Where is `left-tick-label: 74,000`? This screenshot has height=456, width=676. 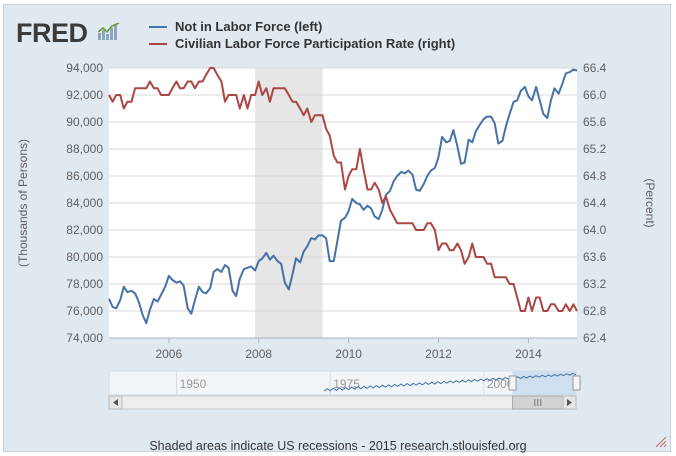
left-tick-label: 74,000 is located at coordinates (84, 338).